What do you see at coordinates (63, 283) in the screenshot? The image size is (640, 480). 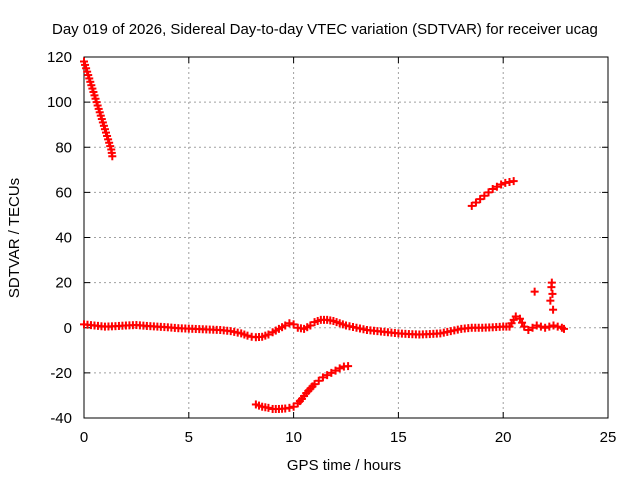 I see `y-tick-label: 20` at bounding box center [63, 283].